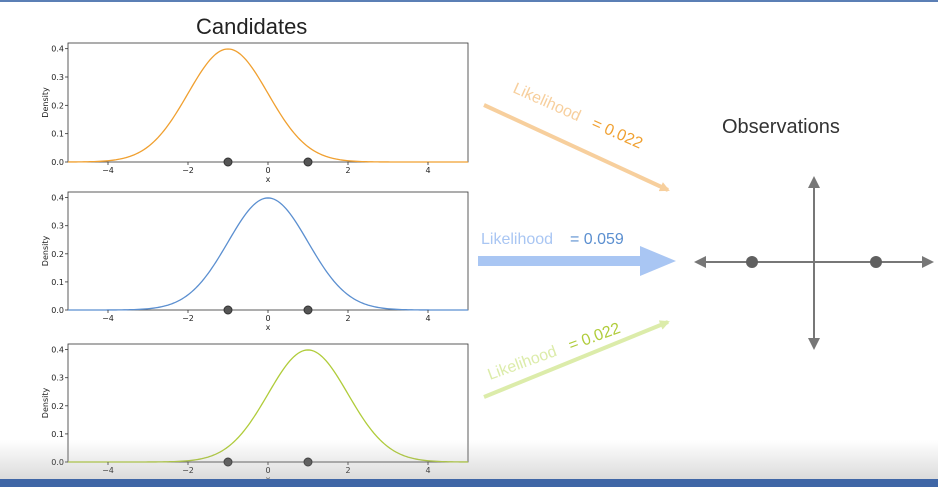 The height and width of the screenshot is (487, 938). I want to click on likelihood-label-orange: Likelihood, so click(546, 102).